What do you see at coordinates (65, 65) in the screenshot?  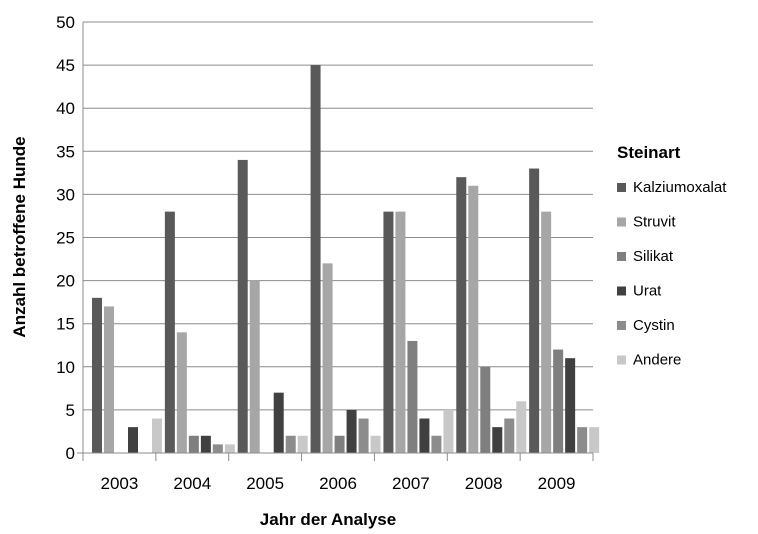 I see `y-tick-label: 45` at bounding box center [65, 65].